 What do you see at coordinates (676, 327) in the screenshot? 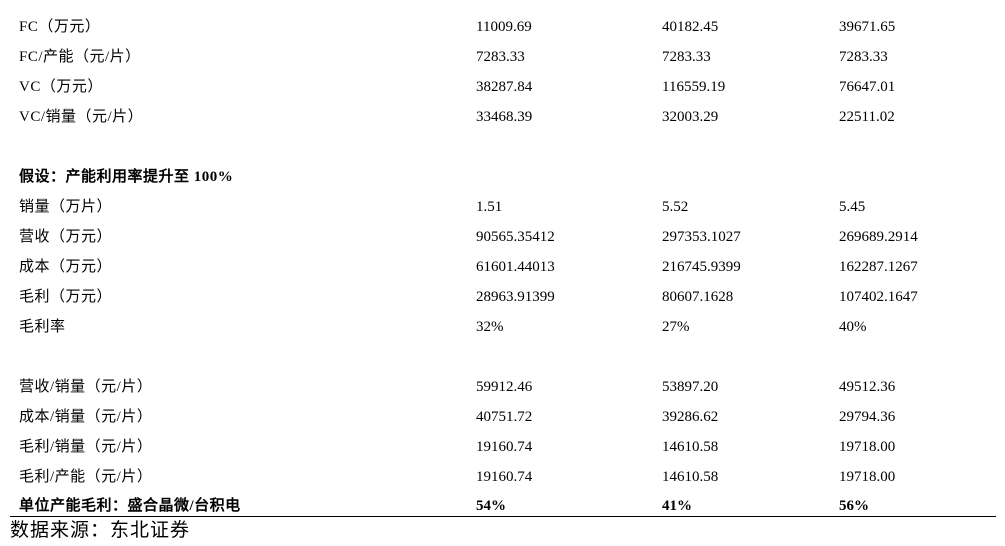
I see `cell-value: 27%` at bounding box center [676, 327].